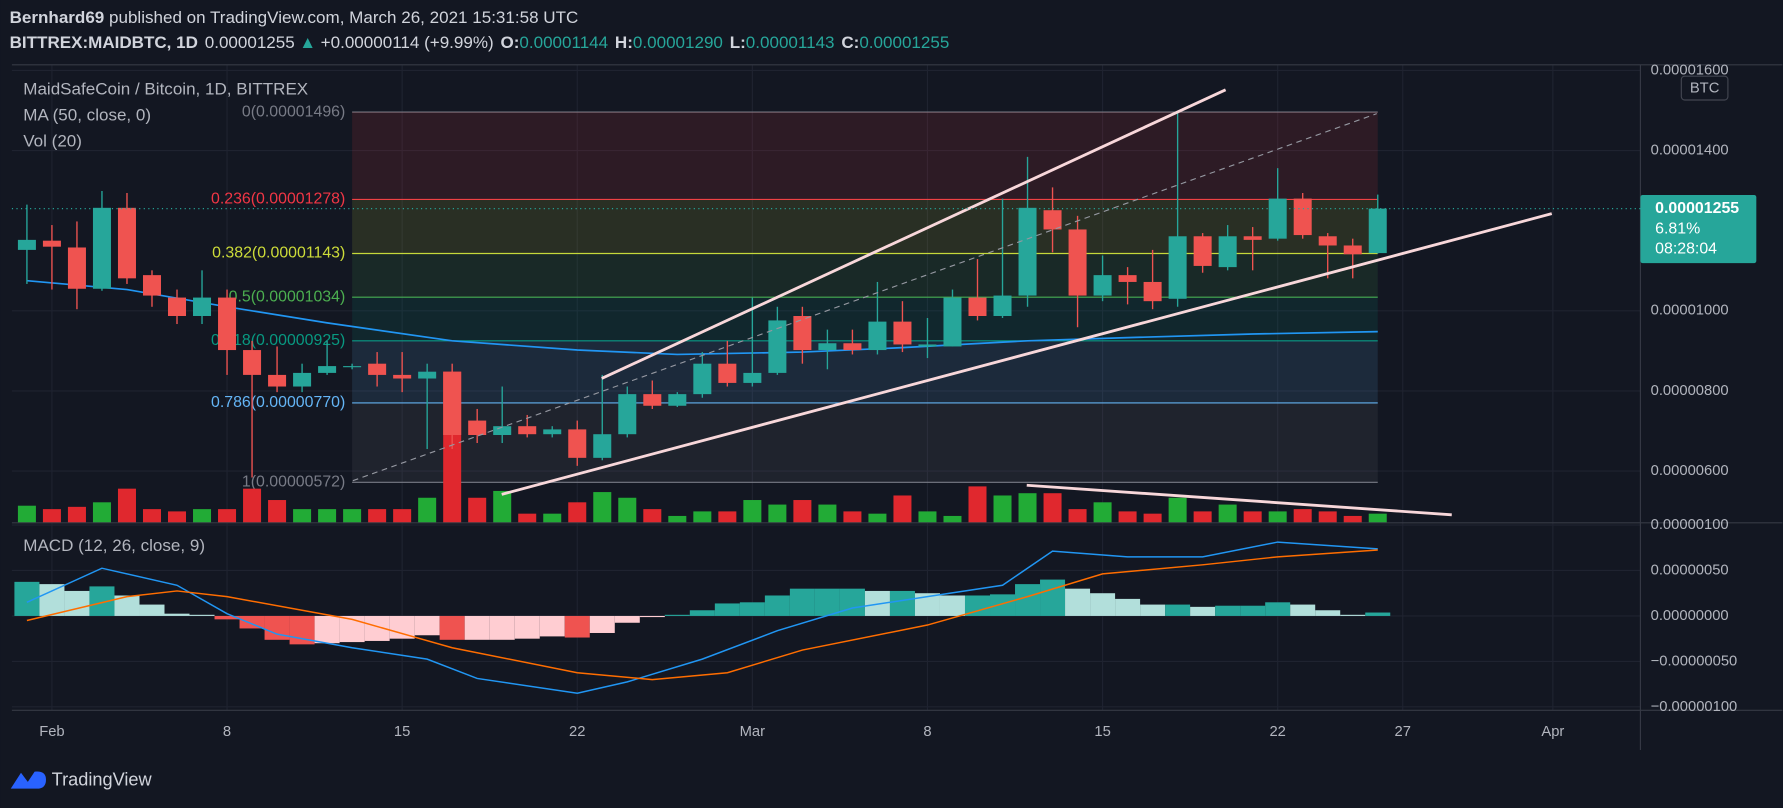 The width and height of the screenshot is (1783, 808). Describe the element at coordinates (1403, 732) in the screenshot. I see `x-tick-label: 27` at that location.